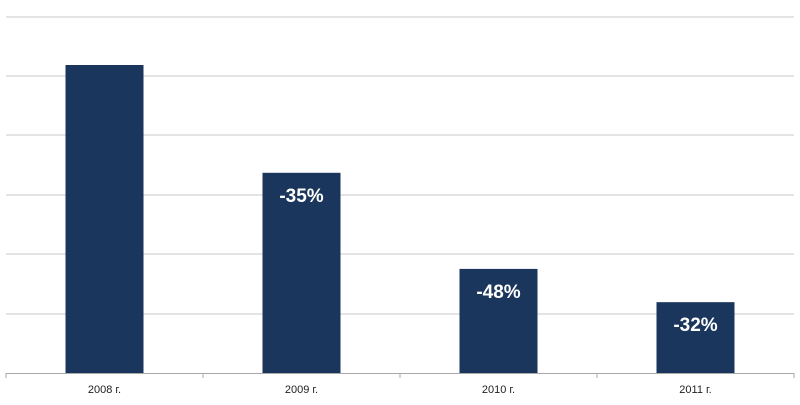  Describe the element at coordinates (400, 375) in the screenshot. I see `x-axis` at that location.